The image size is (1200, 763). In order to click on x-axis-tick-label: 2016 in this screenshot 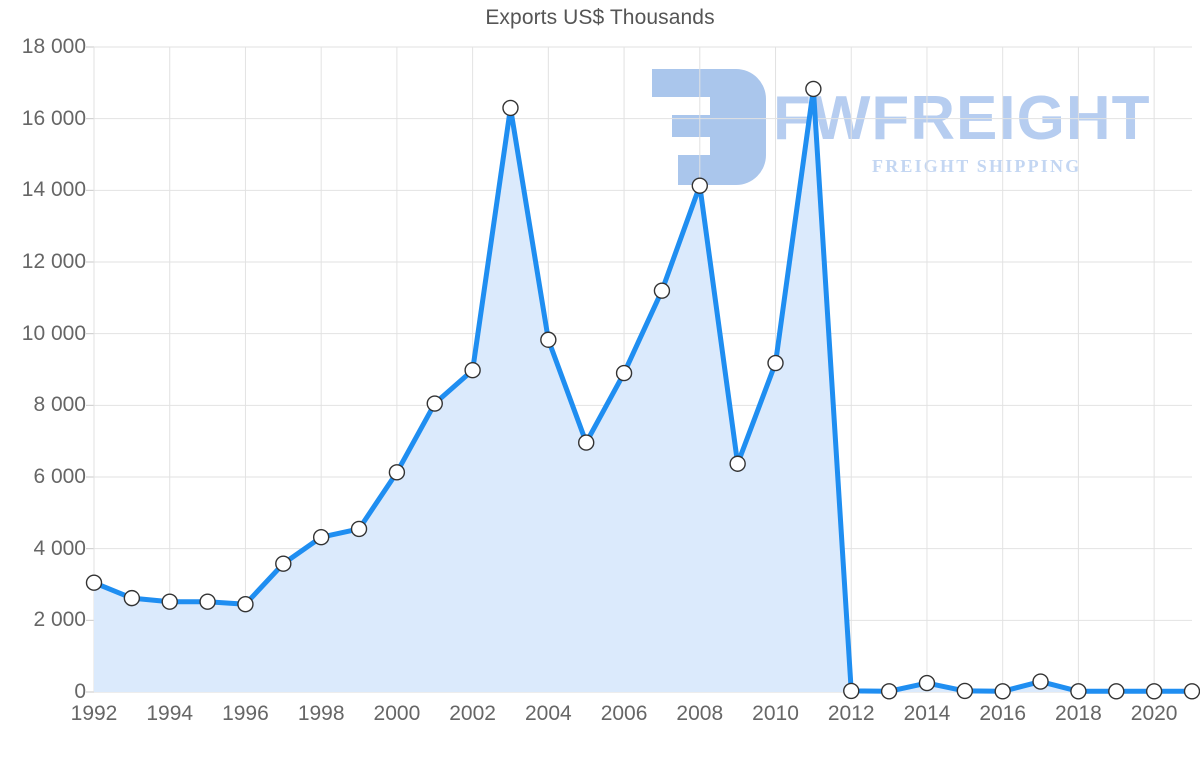, I will do `click(1003, 713)`.